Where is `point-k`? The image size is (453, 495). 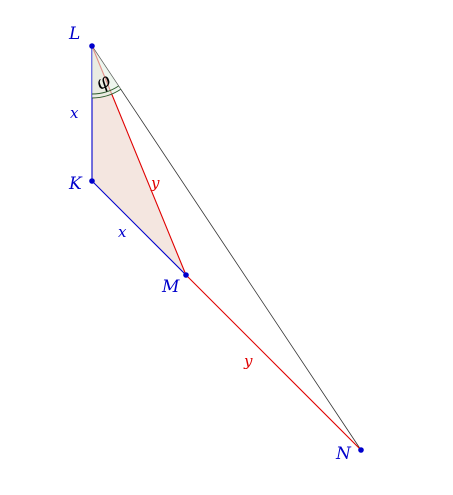
point-k is located at coordinates (92, 181).